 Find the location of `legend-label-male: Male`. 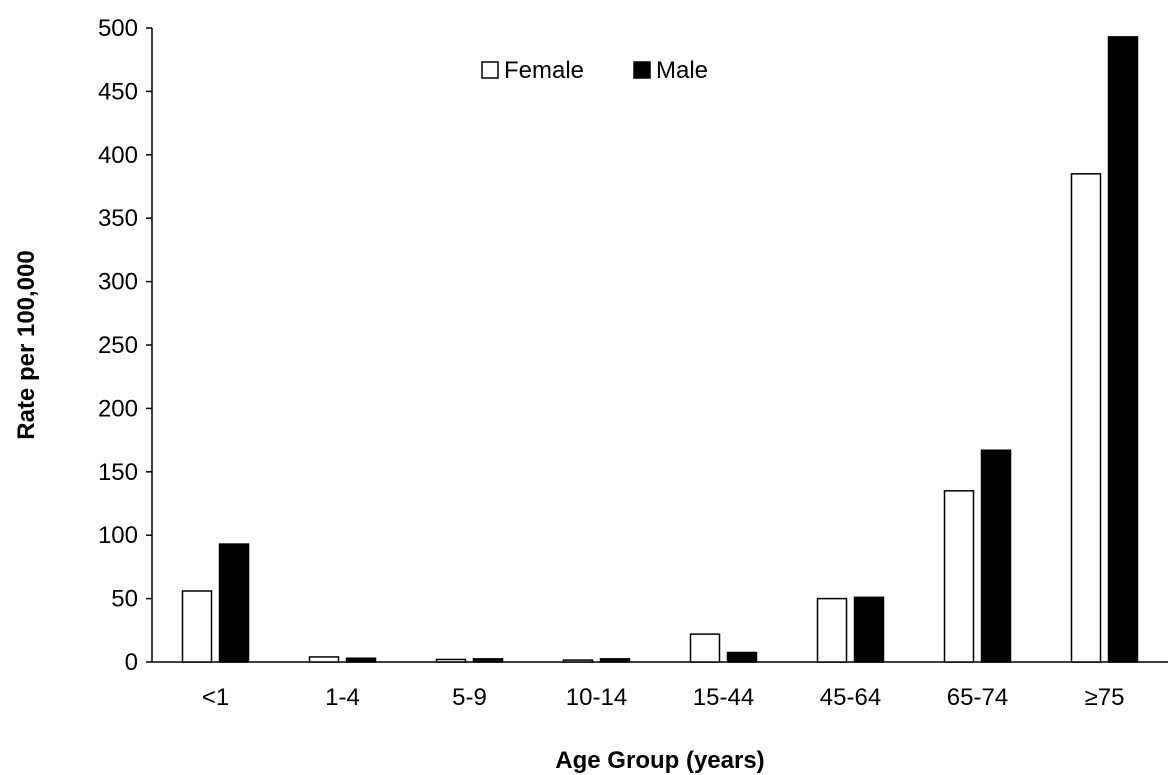

legend-label-male: Male is located at coordinates (682, 70).